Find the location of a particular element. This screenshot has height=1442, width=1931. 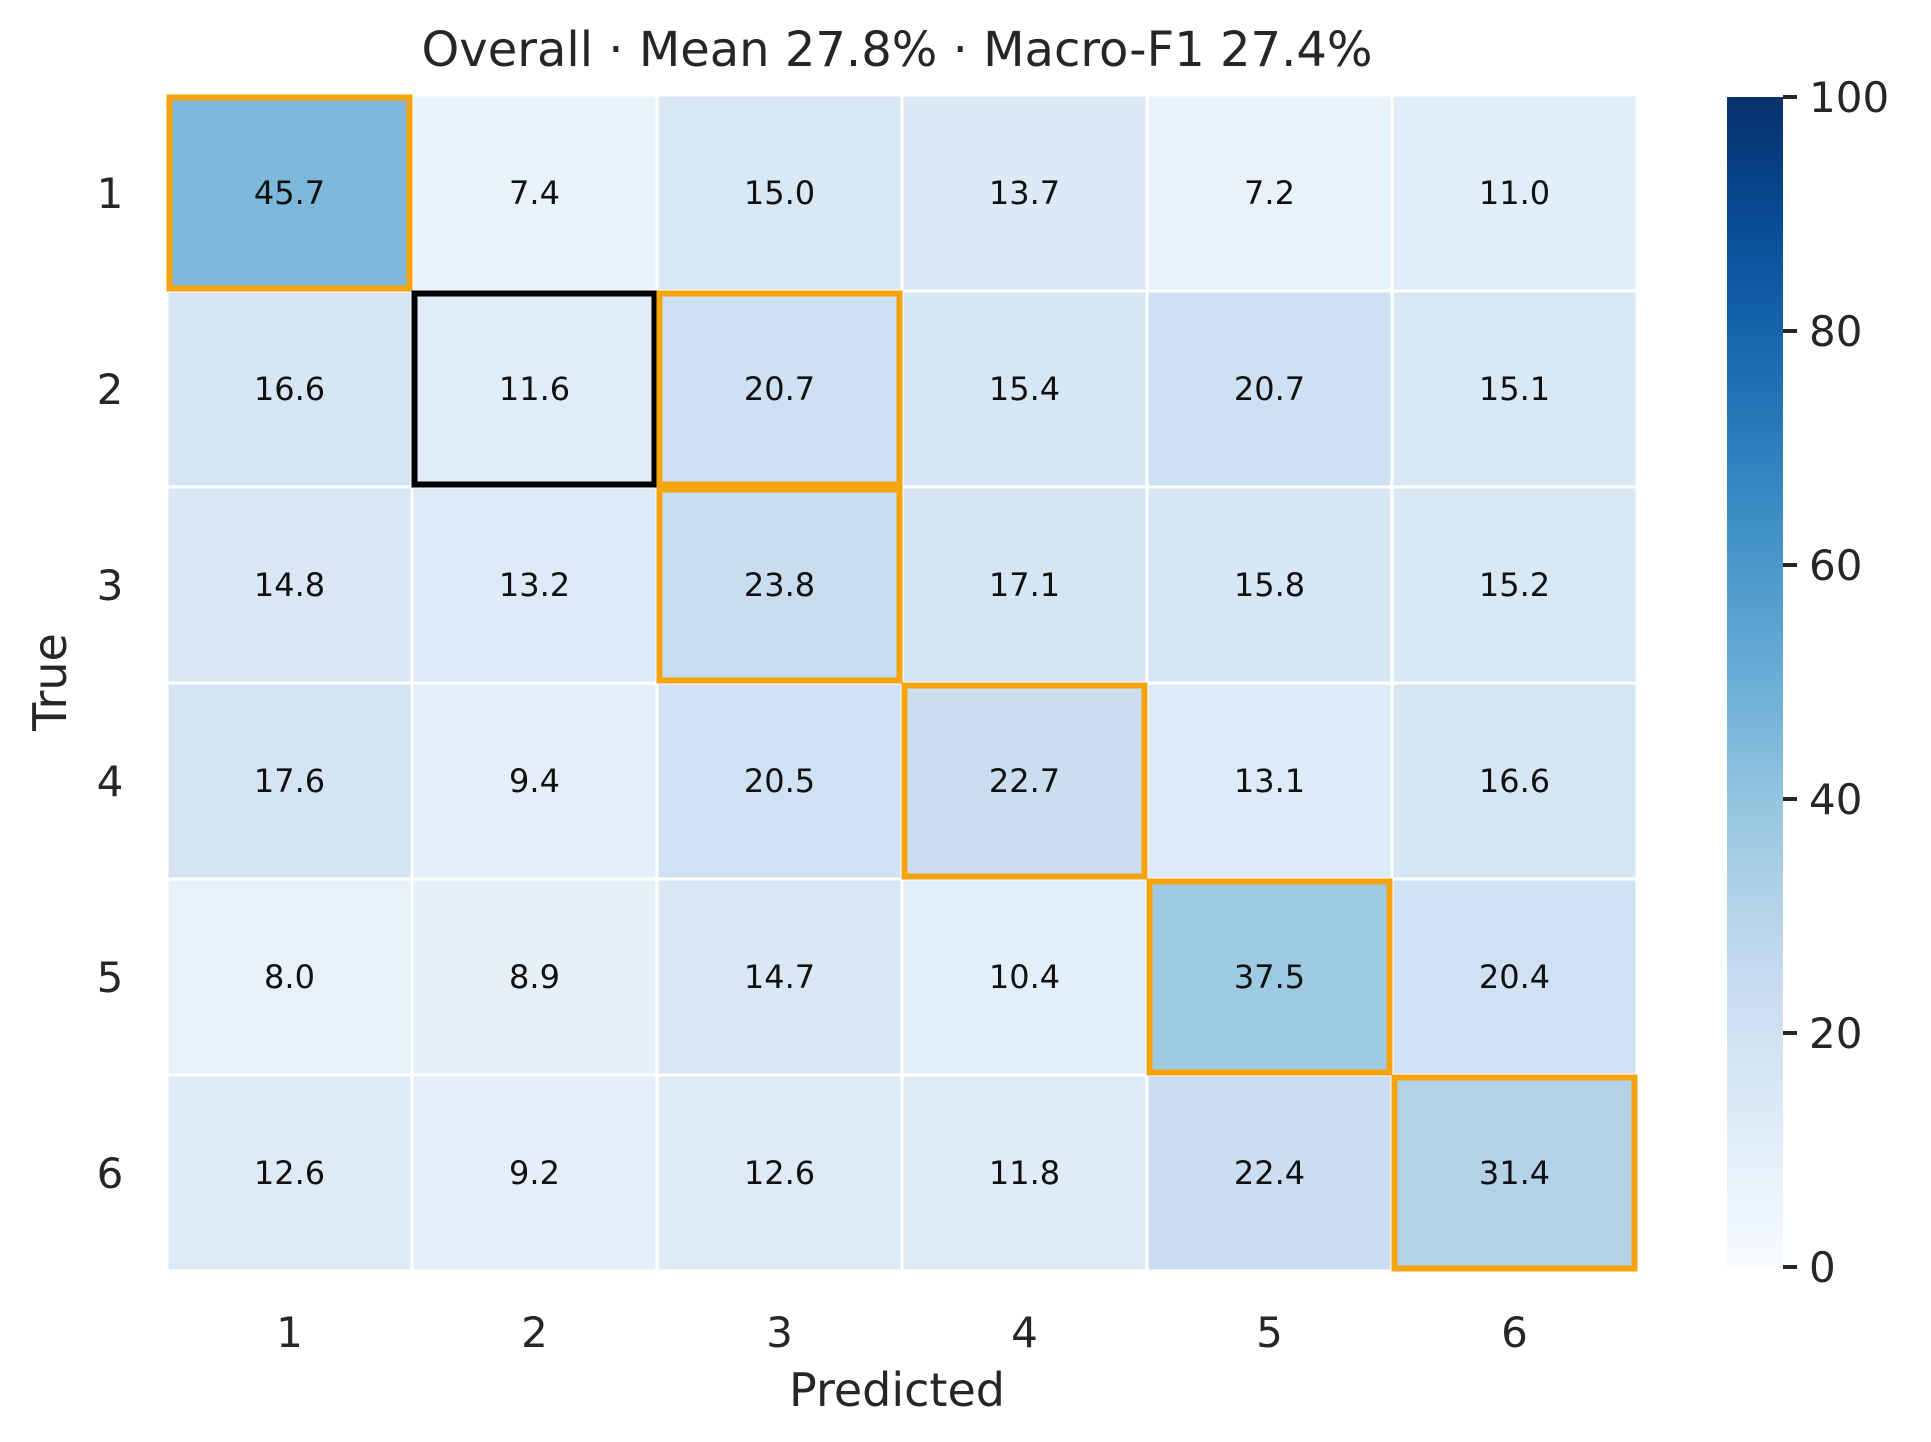

heatmap-cell-r3-c3 is located at coordinates (779, 585).